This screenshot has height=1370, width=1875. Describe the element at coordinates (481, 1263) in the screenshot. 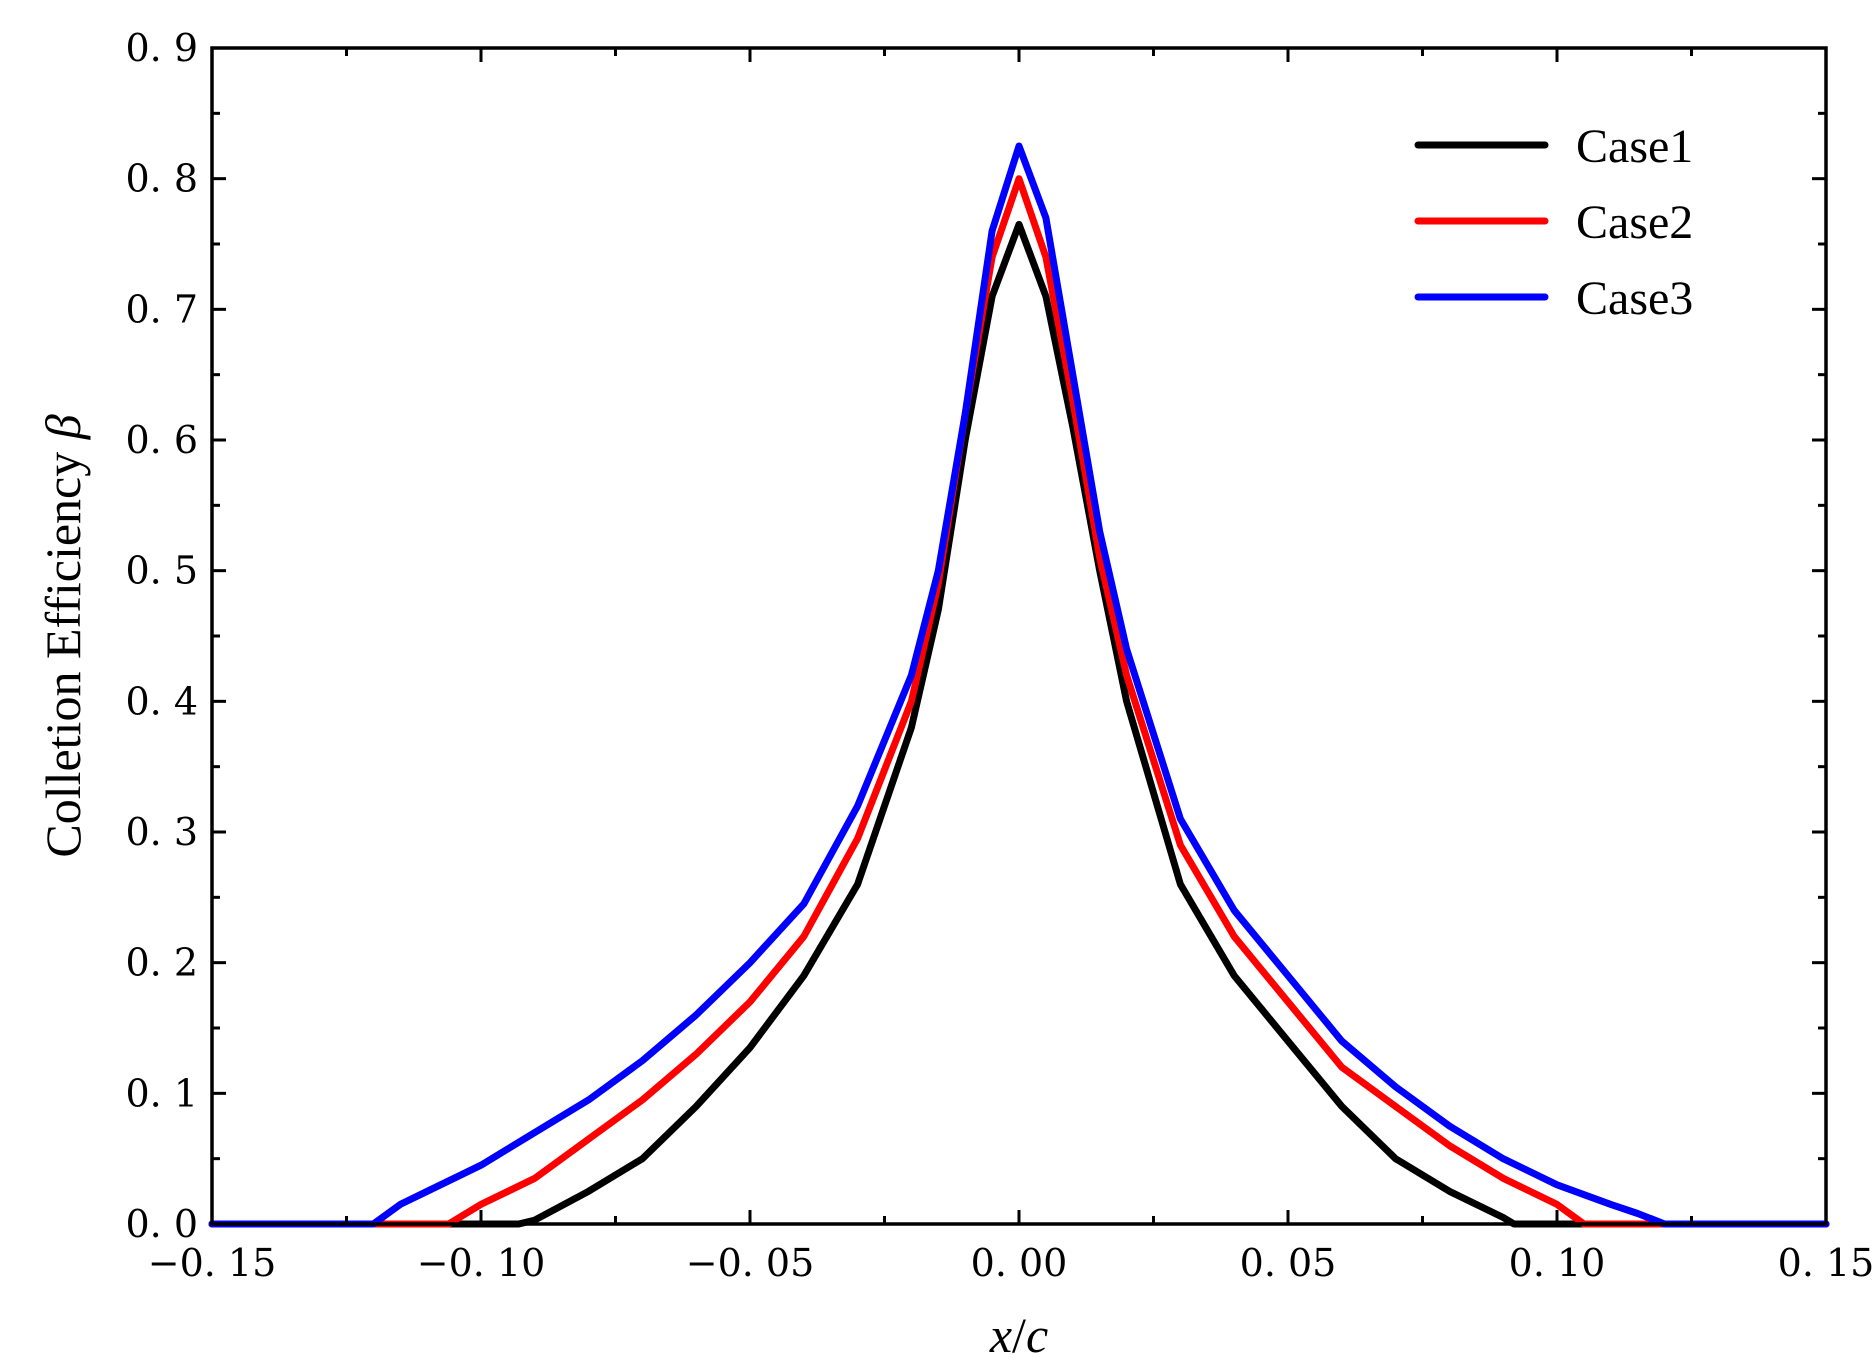

I see `x-tick-label: −0. 10` at that location.